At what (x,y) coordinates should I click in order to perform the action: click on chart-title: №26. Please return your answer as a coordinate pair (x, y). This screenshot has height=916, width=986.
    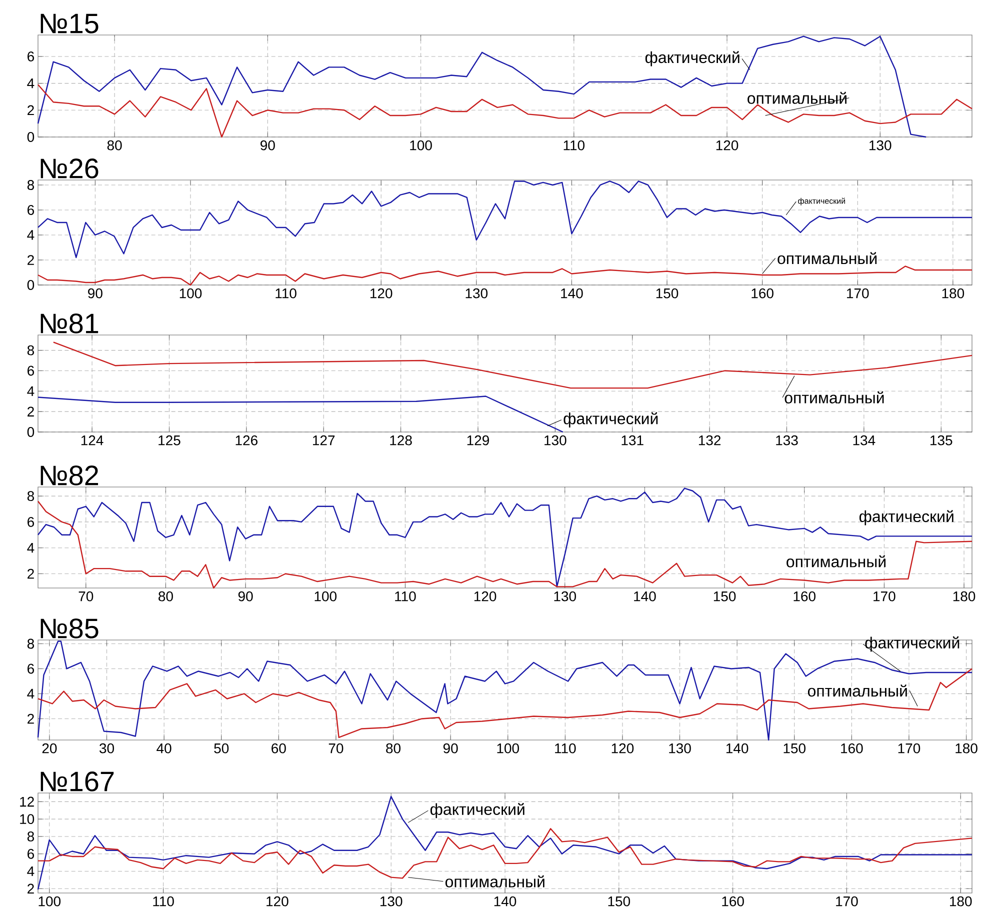
    Looking at the image, I should click on (69, 168).